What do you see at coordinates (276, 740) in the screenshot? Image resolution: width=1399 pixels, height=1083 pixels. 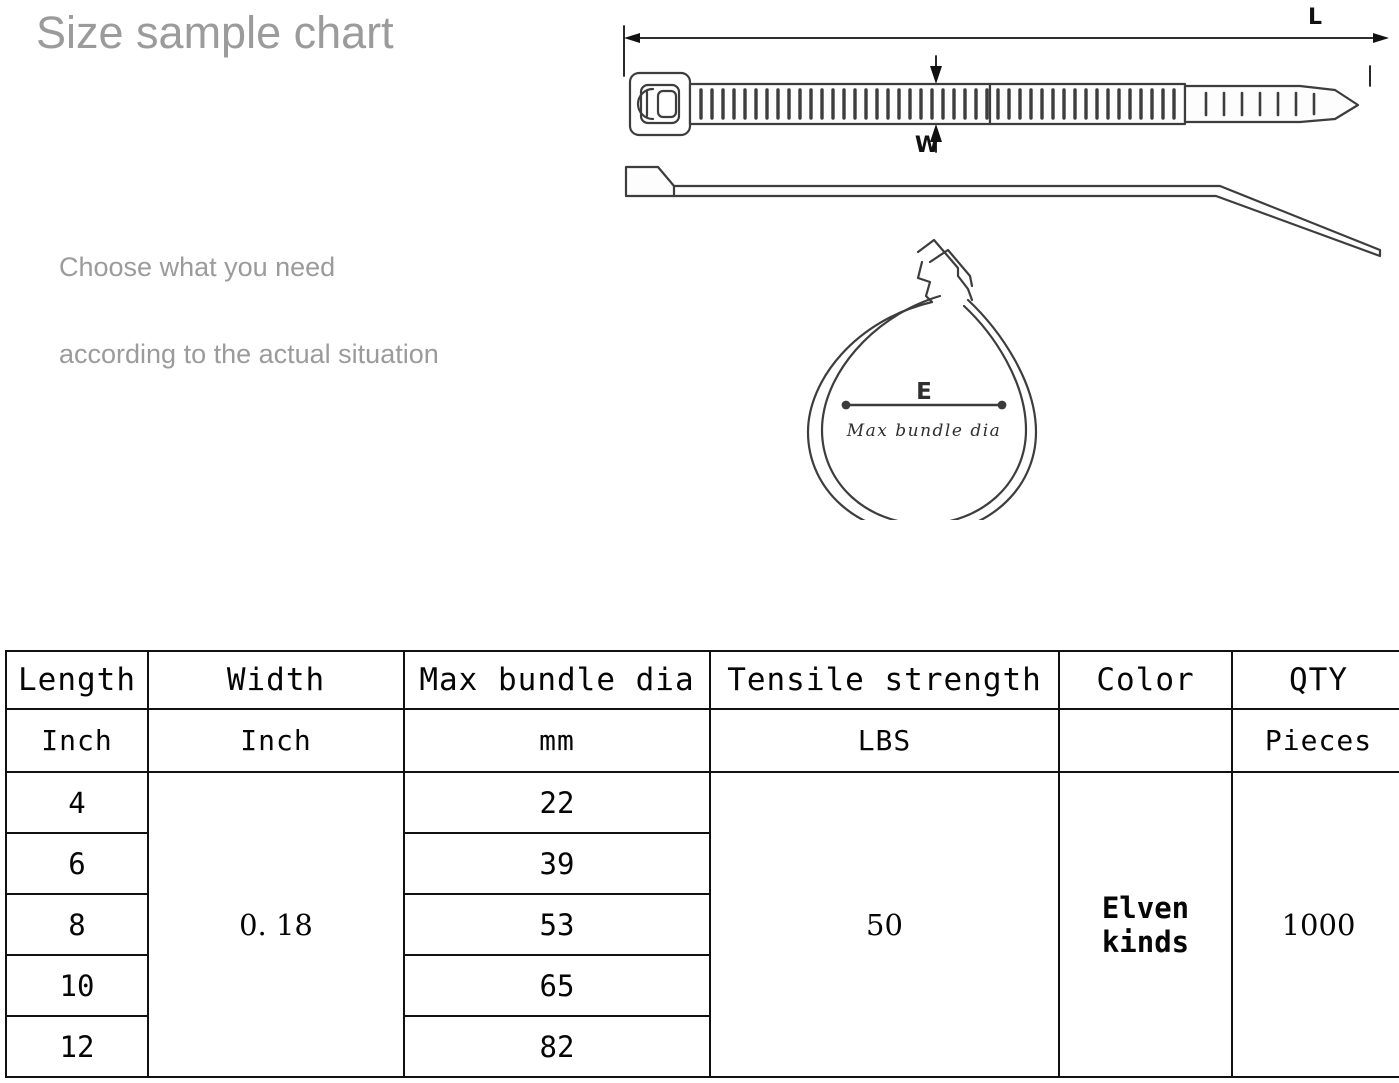 I see `units-width: Inch` at bounding box center [276, 740].